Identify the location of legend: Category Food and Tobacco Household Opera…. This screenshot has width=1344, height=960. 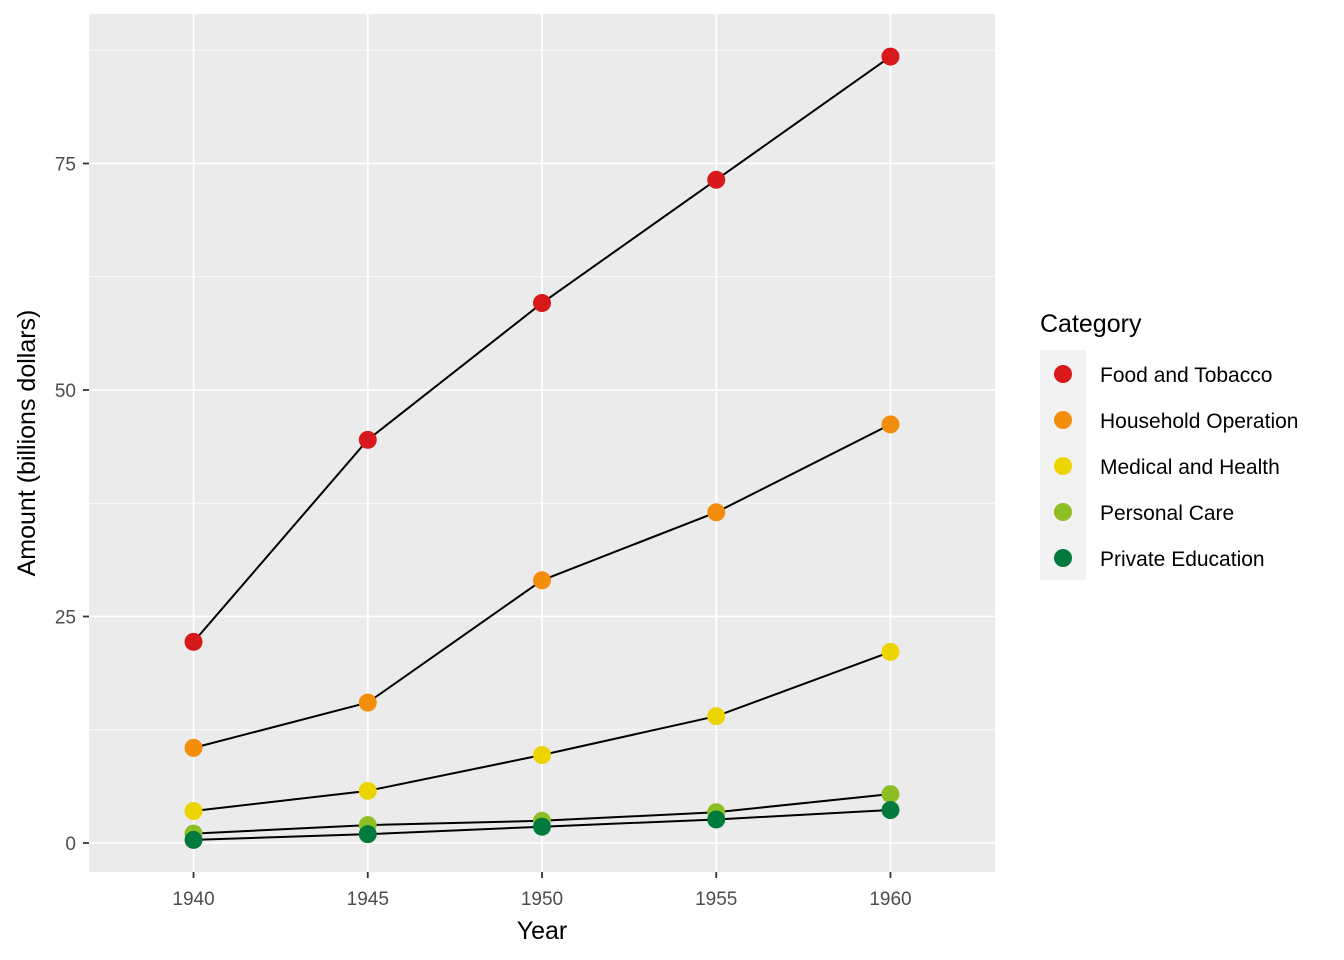
(1169, 445).